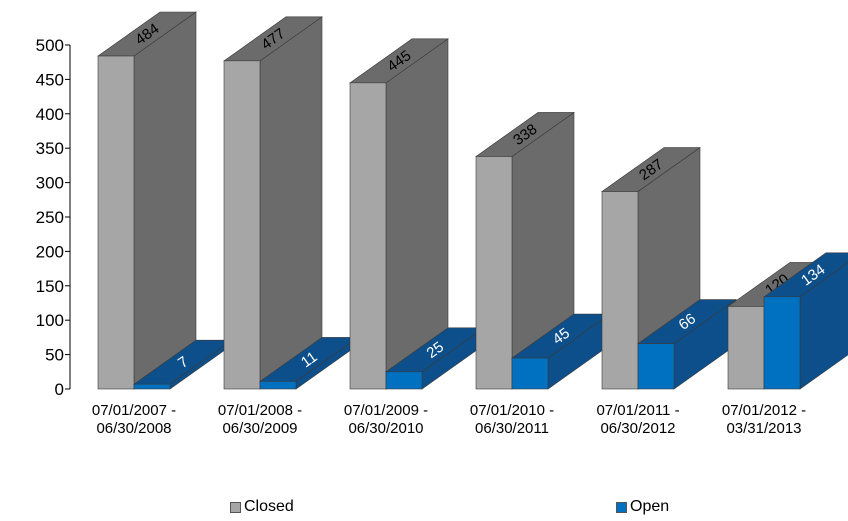 Image resolution: width=848 pixels, height=521 pixels. I want to click on x-tick-label-line: 06/30/2011, so click(512, 428).